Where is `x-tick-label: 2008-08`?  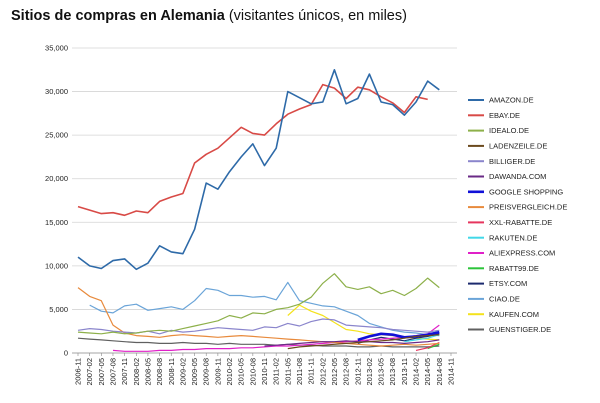 x-tick-label: 2008-08 is located at coordinates (159, 372).